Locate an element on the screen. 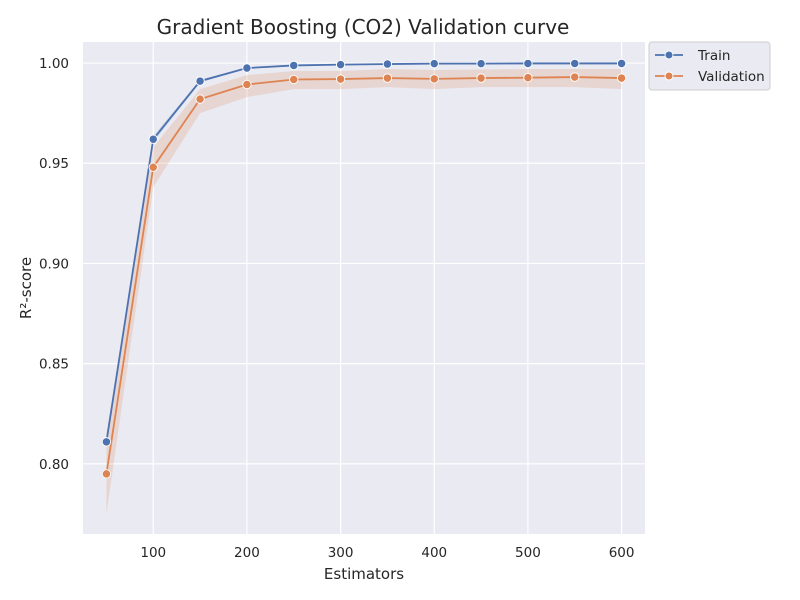  x-axis-label: Estimators is located at coordinates (364, 574).